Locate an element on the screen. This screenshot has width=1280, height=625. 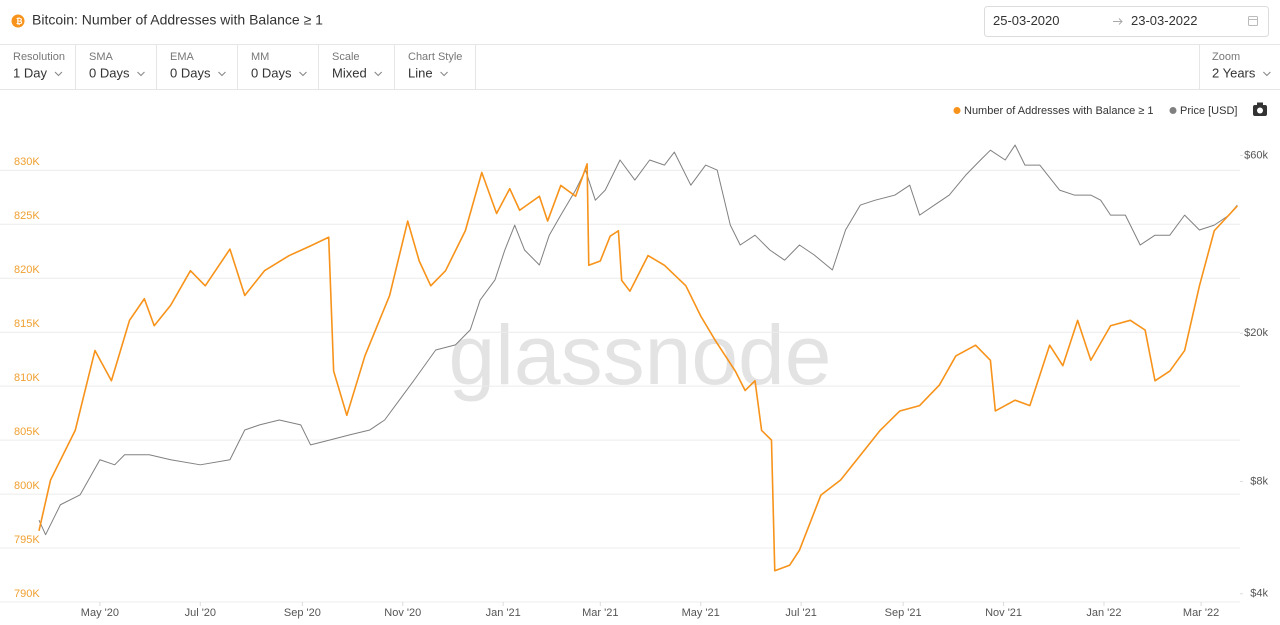
y2-tick-label: $20k is located at coordinates (1256, 333).